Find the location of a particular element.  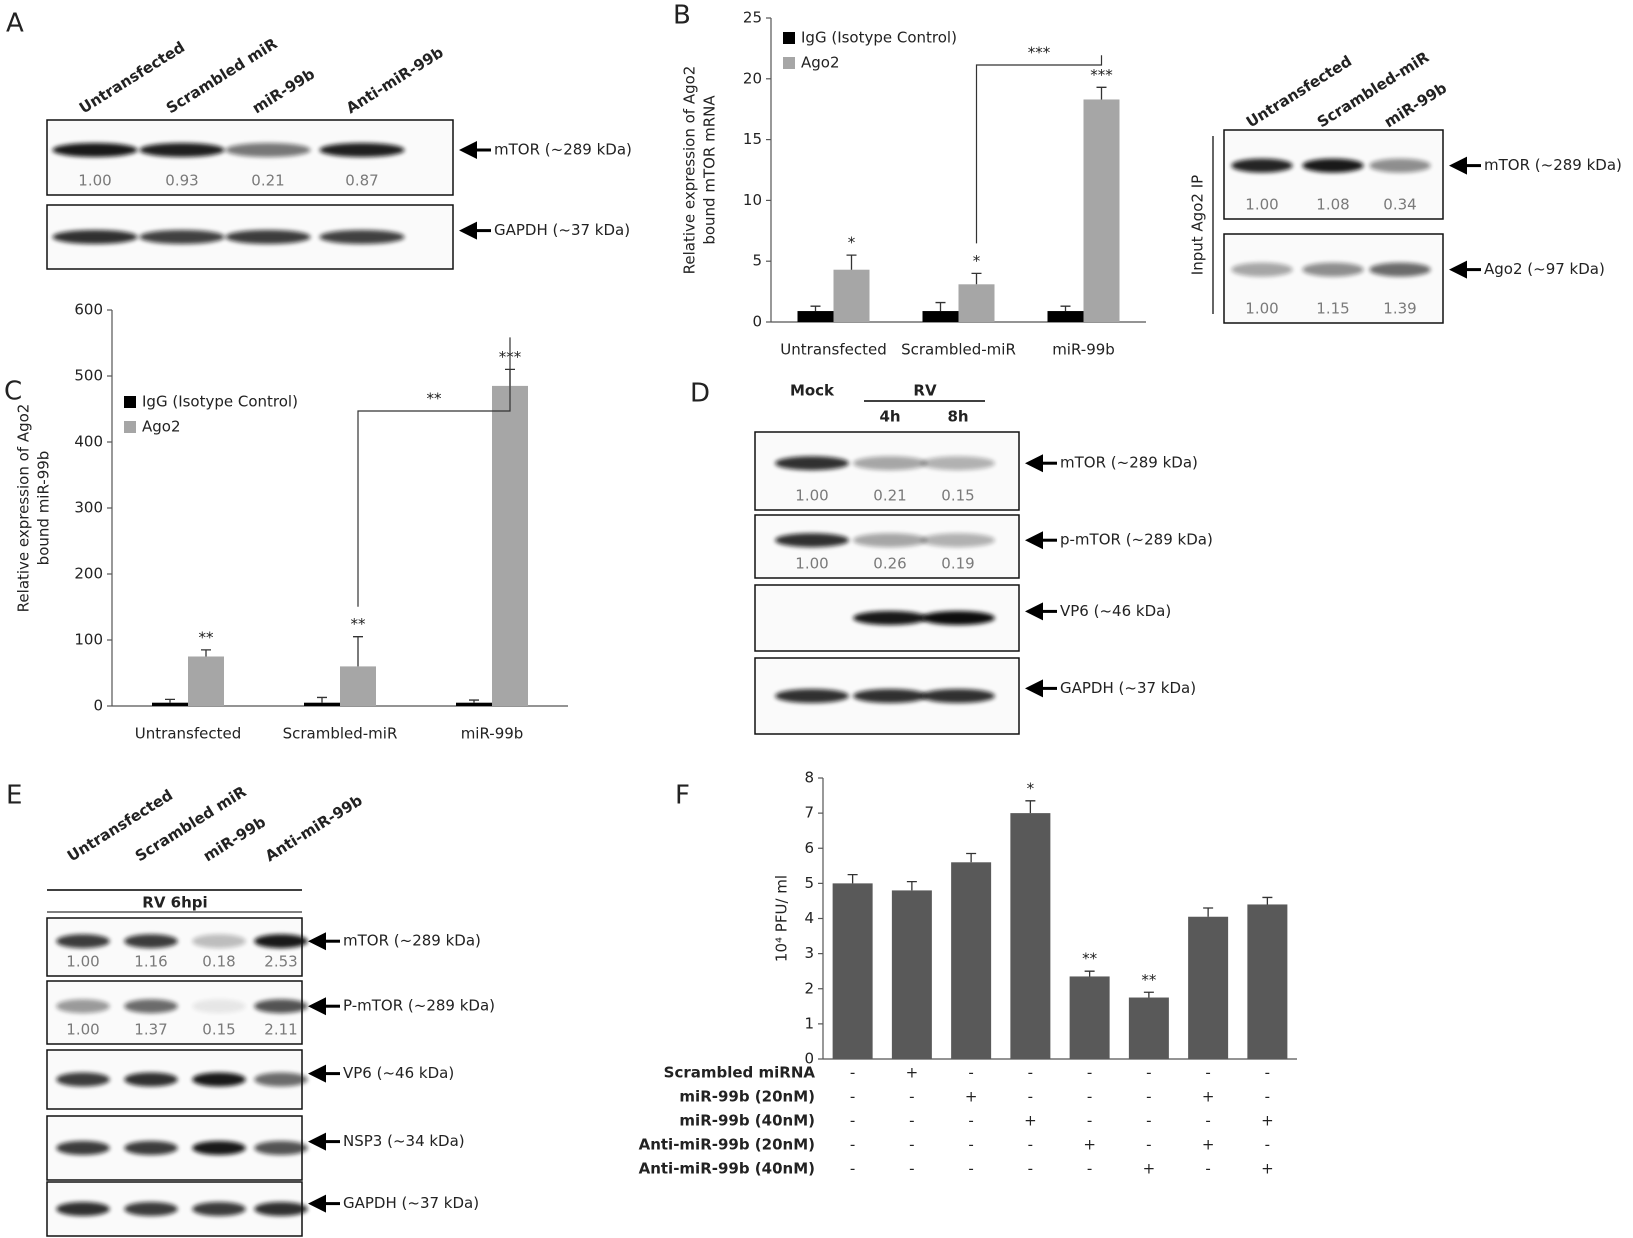

lane-label: 8h is located at coordinates (957, 417).